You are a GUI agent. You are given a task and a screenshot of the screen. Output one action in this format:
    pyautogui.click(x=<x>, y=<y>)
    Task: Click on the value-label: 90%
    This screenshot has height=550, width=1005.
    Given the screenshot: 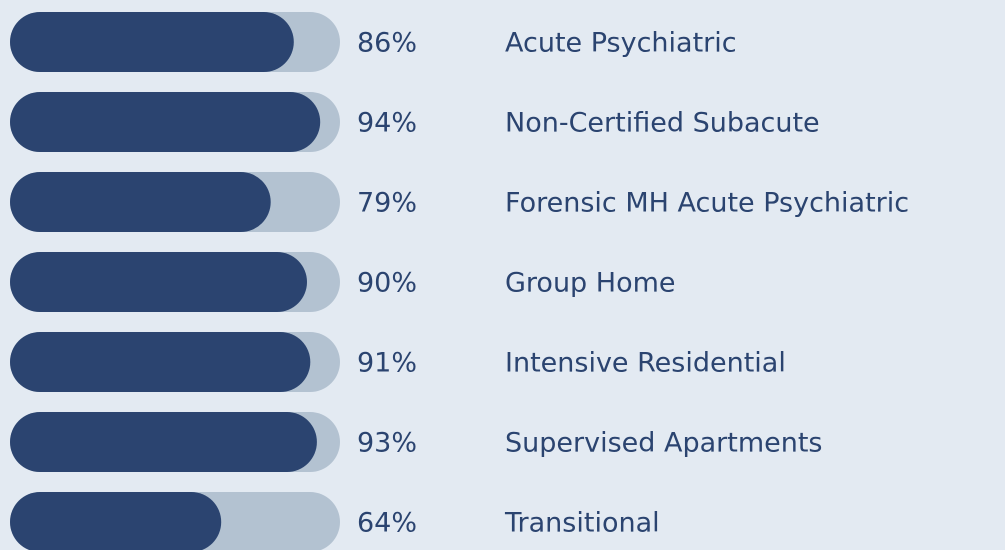 What is the action you would take?
    pyautogui.click(x=387, y=283)
    